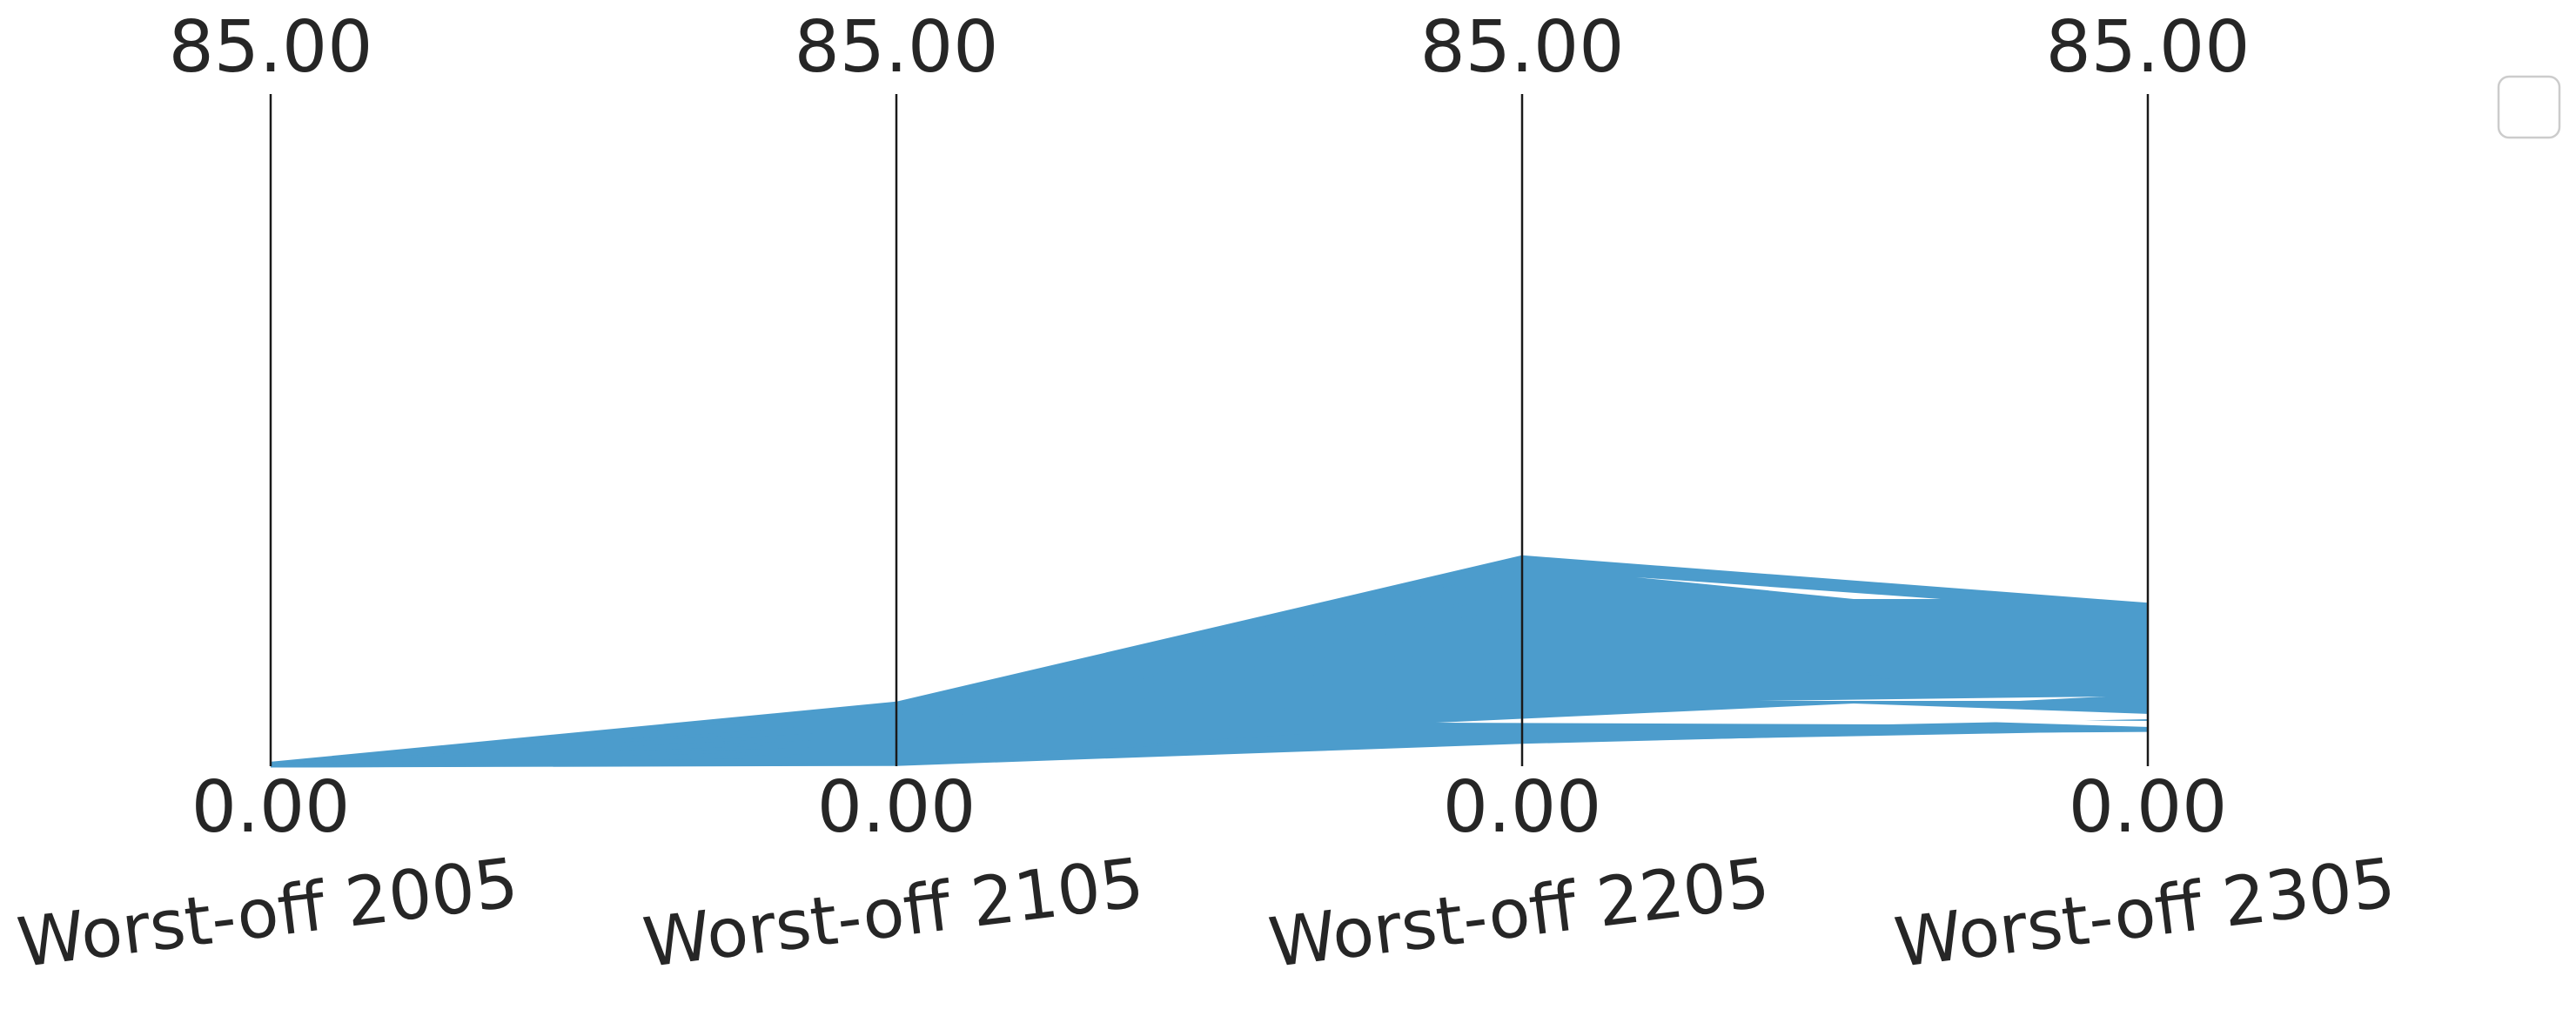 The image size is (2576, 1030). Describe the element at coordinates (2145, 913) in the screenshot. I see `axis-name-worst-off-2305: Worst-off 2305` at that location.